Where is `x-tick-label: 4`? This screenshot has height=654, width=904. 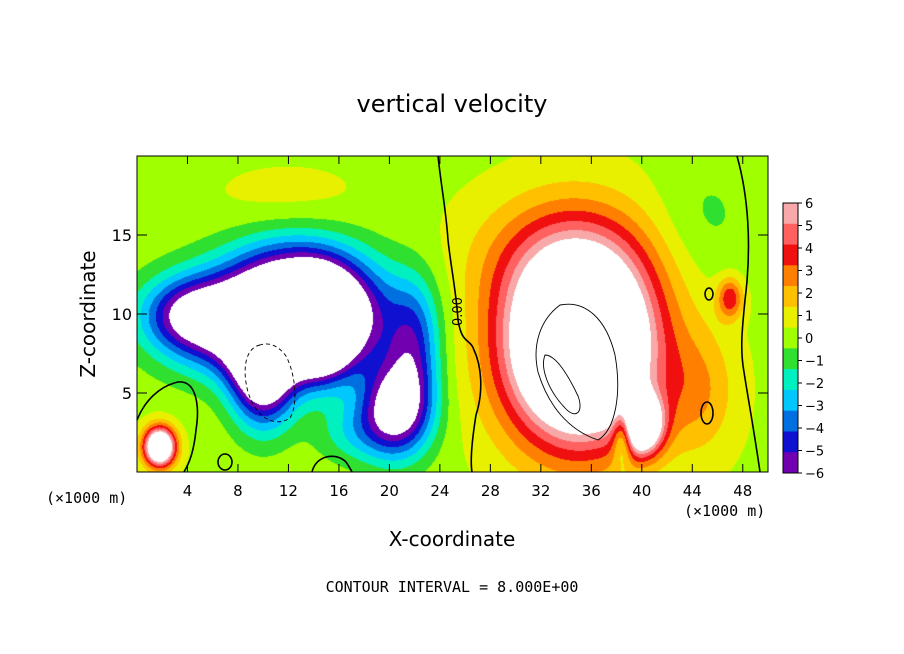
x-tick-label: 4 is located at coordinates (188, 491).